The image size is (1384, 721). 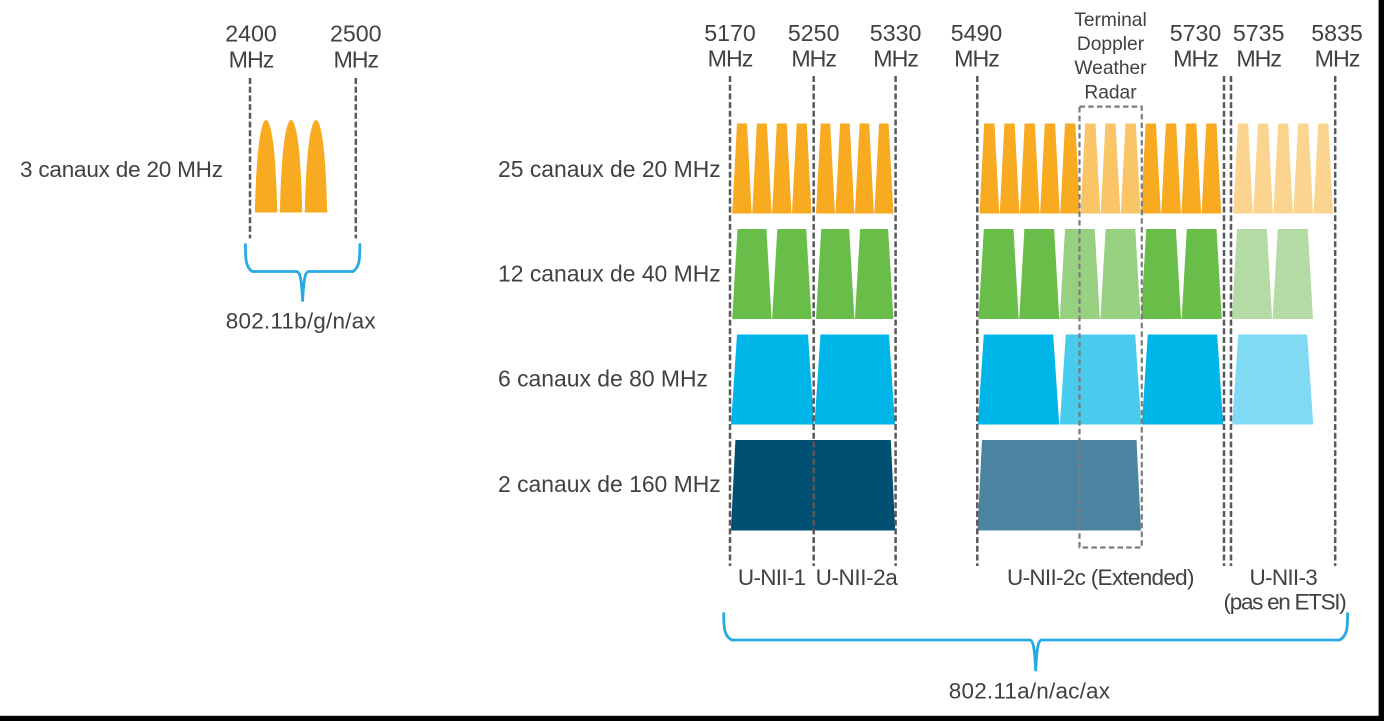 What do you see at coordinates (251, 34) in the screenshot?
I see `svg-text: 2400` at bounding box center [251, 34].